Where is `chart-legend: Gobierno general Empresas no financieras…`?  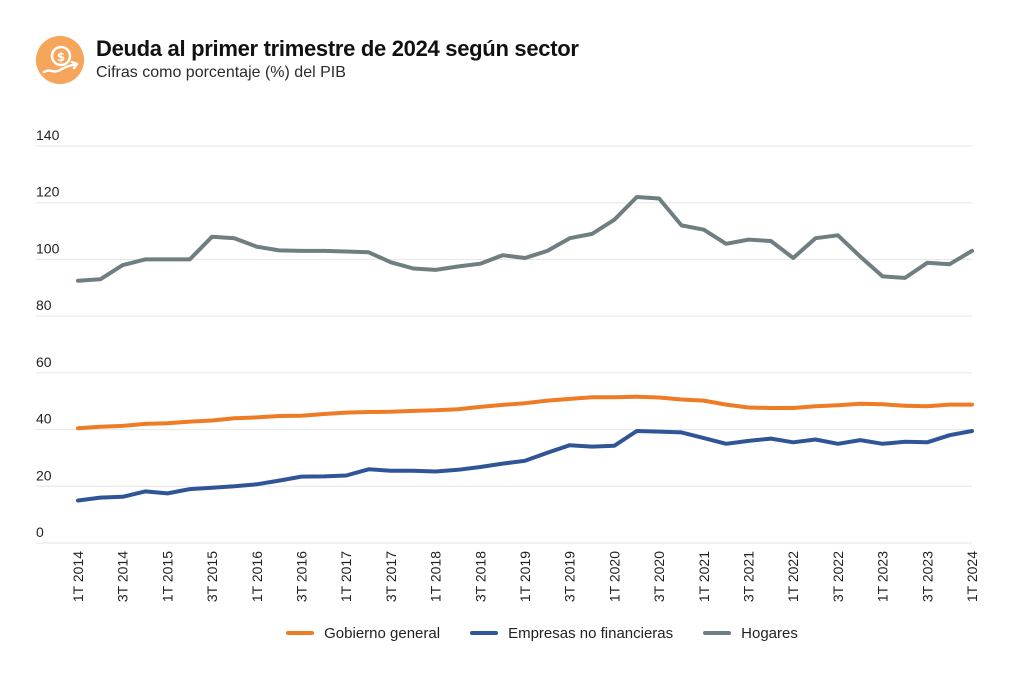
chart-legend: Gobierno general Empresas no financieras… is located at coordinates (512, 633).